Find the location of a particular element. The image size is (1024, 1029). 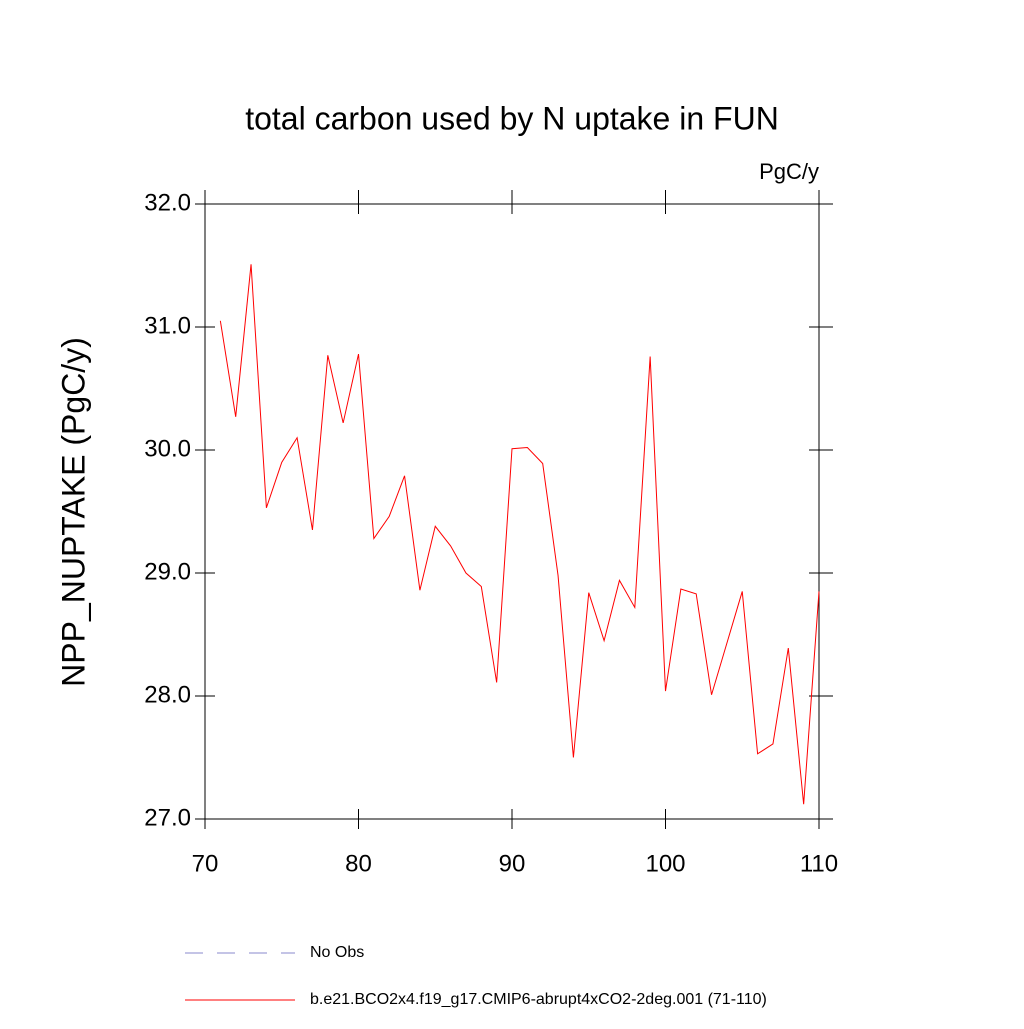

chart-title: total carbon used by N uptake in FUN is located at coordinates (512, 118).